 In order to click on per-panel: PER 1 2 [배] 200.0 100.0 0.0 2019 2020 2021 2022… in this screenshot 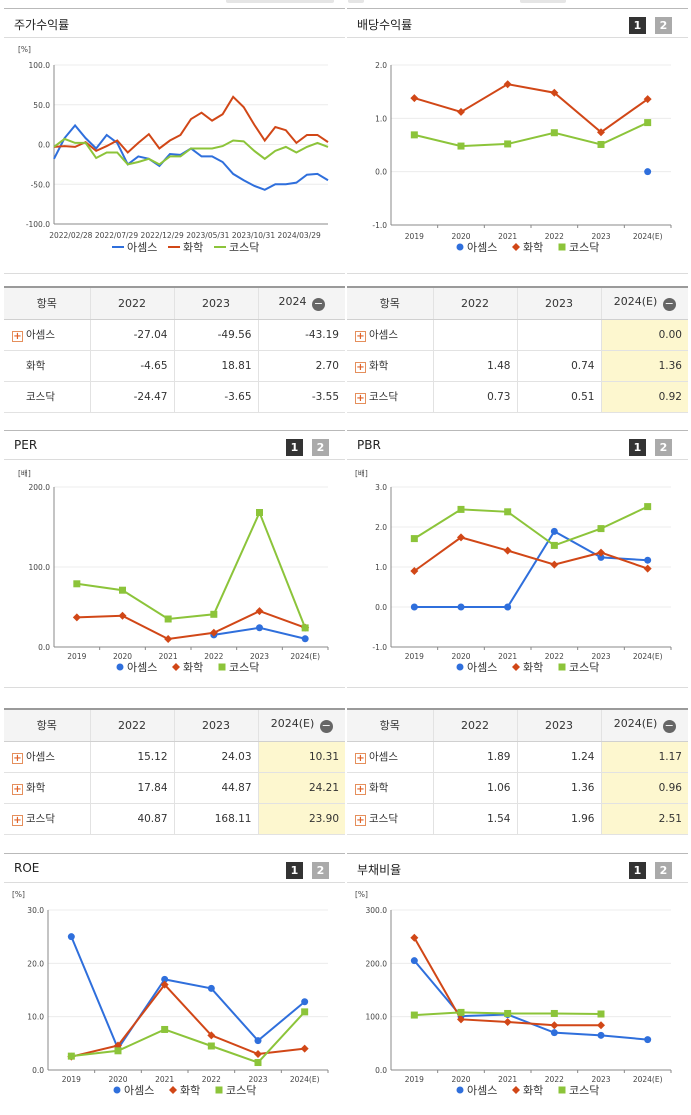, I will do `click(174, 559)`.